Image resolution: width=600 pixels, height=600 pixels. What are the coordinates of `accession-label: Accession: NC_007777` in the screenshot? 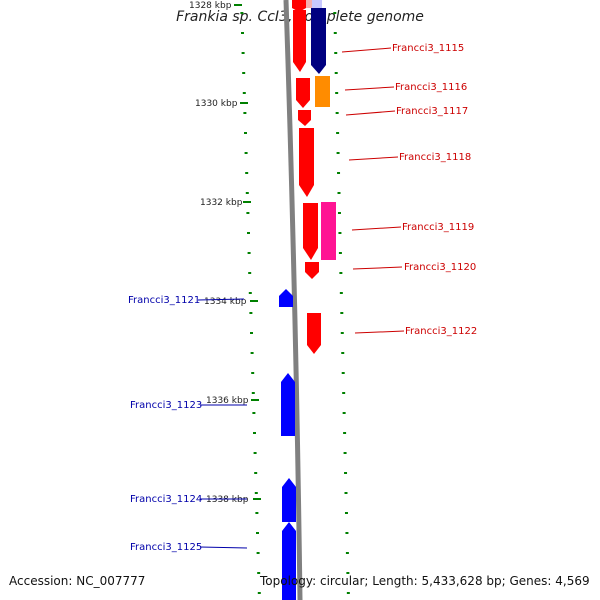 It's located at (77, 581).